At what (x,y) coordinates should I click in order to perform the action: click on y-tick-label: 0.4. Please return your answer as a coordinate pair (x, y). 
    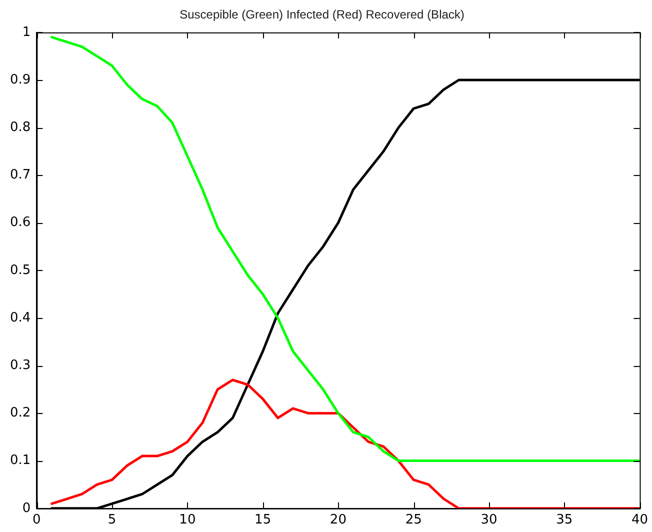
    Looking at the image, I should click on (20, 318).